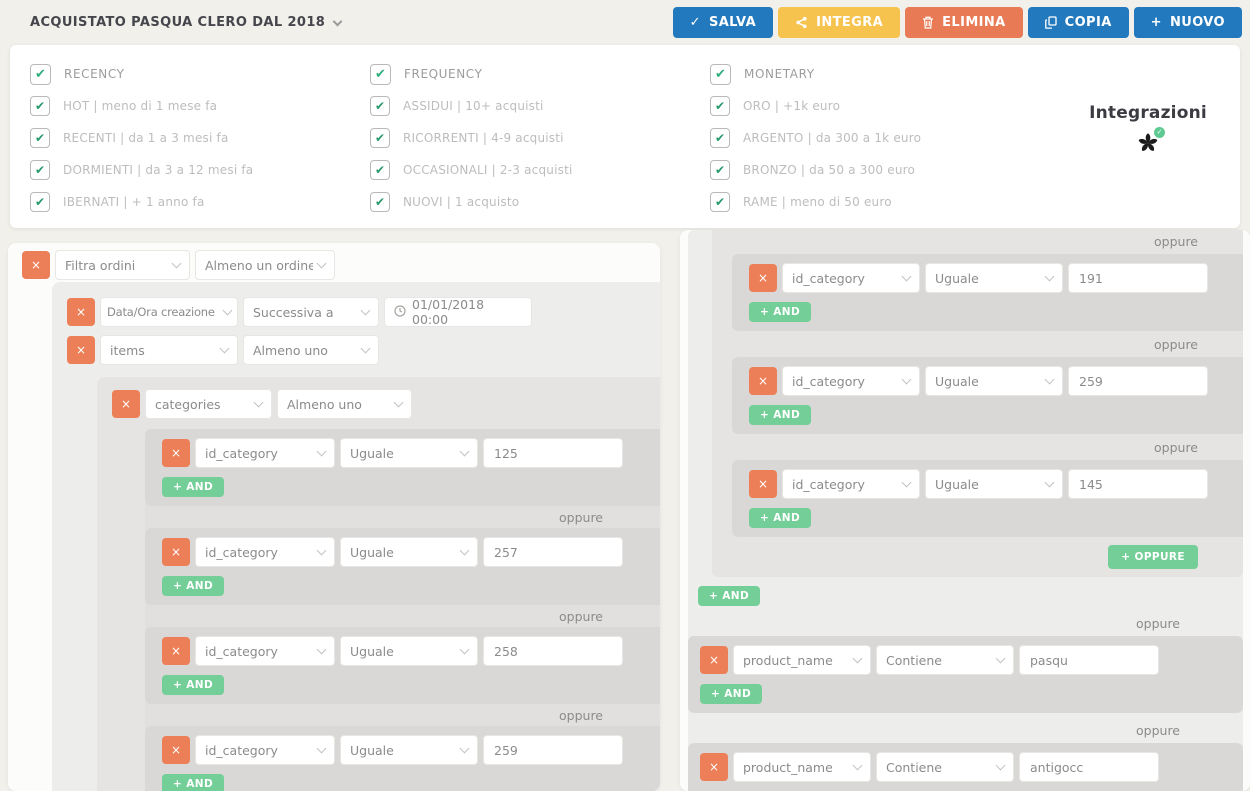 This screenshot has height=791, width=1250. Describe the element at coordinates (1153, 557) in the screenshot. I see `add-oppure-button: + OPPURE` at that location.